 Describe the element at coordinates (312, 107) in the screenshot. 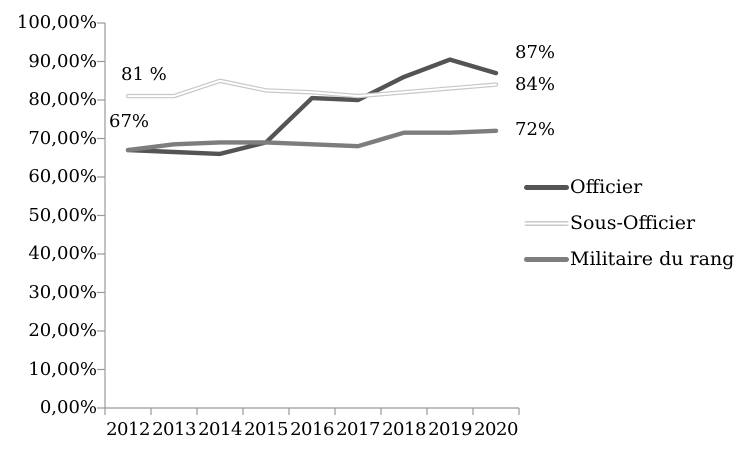

I see `series-line-officier` at that location.